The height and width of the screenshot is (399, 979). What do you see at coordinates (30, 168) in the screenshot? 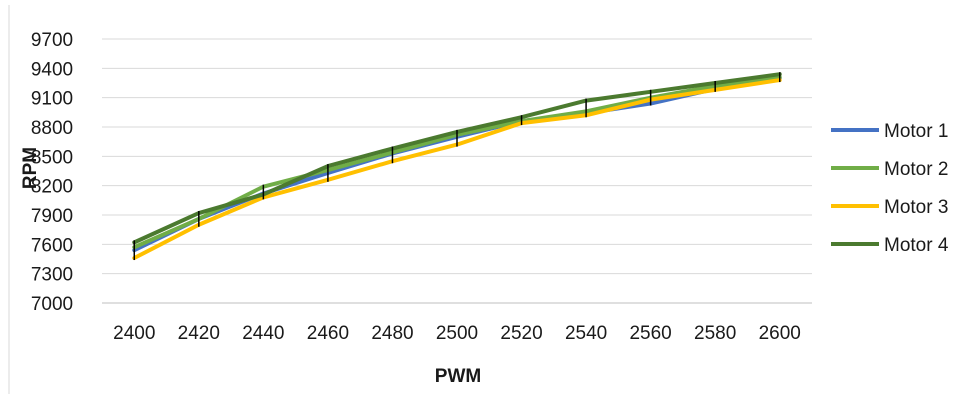
I see `y-axis-title: RPM` at bounding box center [30, 168].